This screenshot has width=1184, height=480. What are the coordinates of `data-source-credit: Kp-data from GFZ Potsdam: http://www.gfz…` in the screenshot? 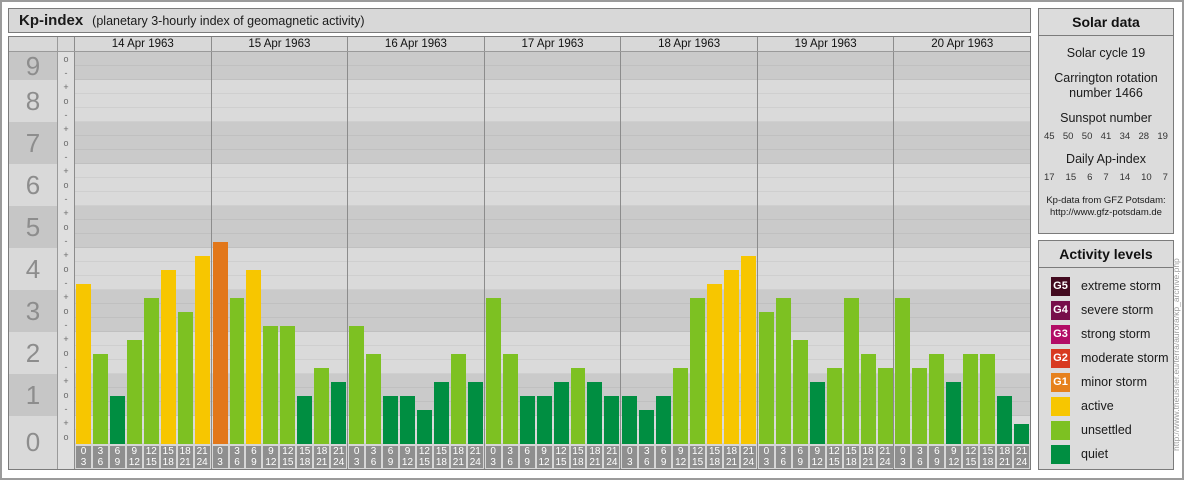 It's located at (1105, 207).